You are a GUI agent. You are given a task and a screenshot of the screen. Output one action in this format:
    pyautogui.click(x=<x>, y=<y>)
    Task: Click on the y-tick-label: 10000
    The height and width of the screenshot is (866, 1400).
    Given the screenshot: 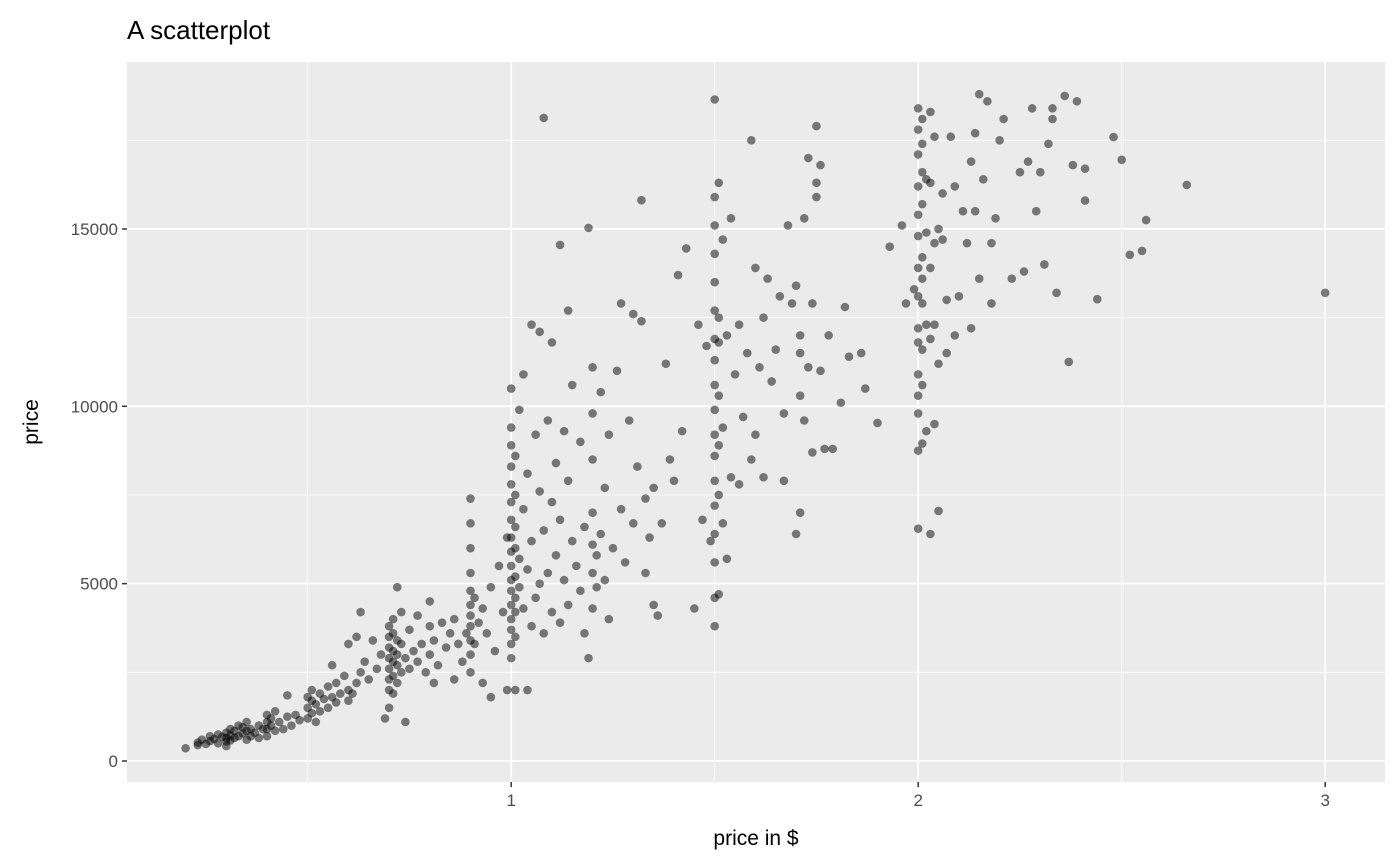 What is the action you would take?
    pyautogui.click(x=94, y=406)
    